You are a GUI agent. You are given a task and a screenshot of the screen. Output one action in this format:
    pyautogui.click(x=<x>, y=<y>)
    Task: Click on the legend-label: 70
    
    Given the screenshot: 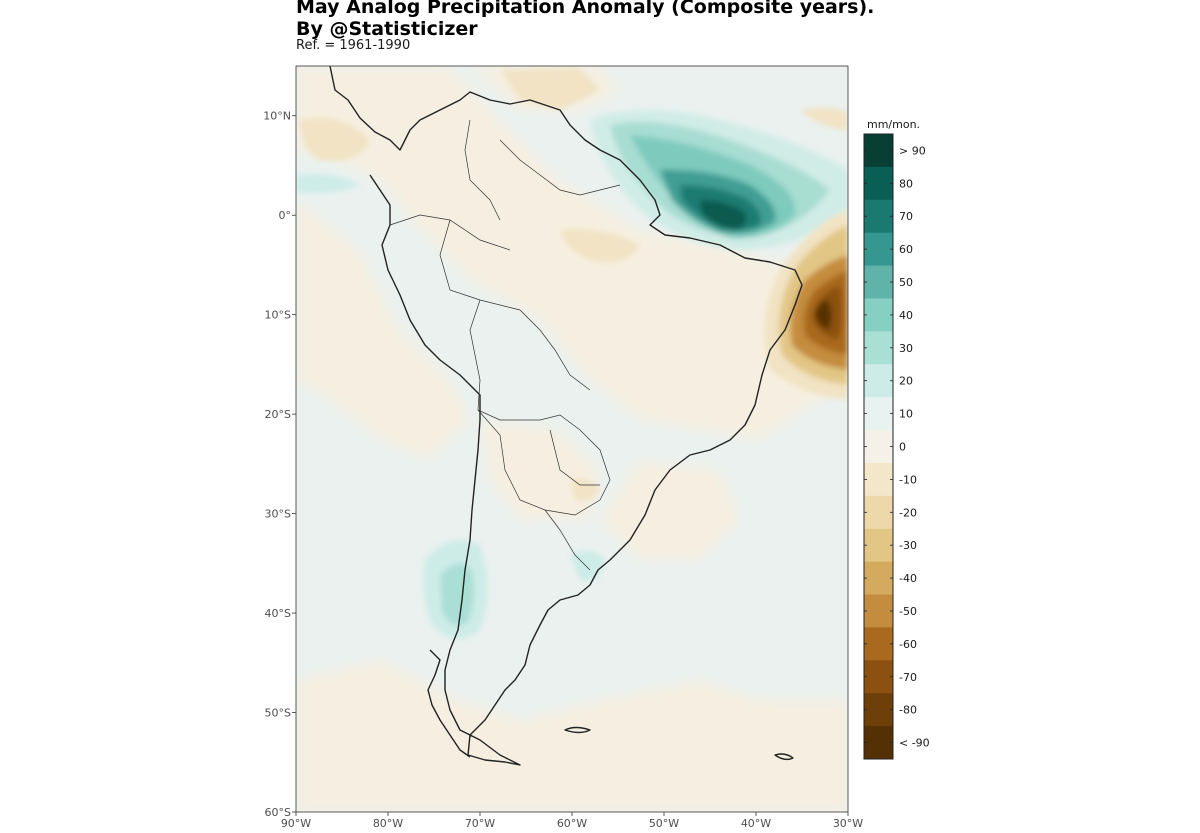 What is the action you would take?
    pyautogui.click(x=906, y=216)
    